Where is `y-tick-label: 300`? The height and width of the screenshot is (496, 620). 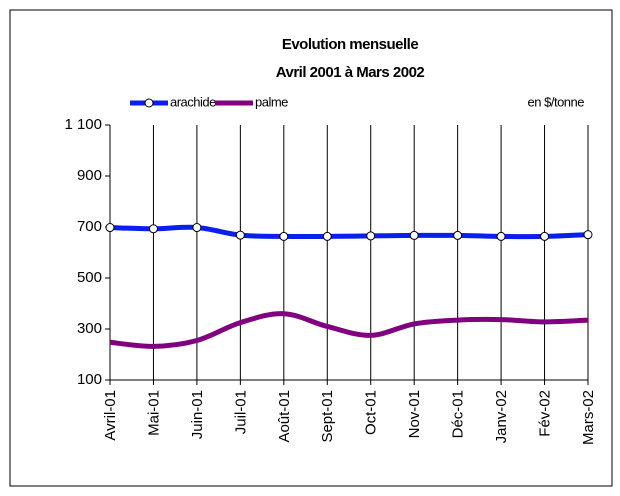
y-tick-label: 300 is located at coordinates (89, 328).